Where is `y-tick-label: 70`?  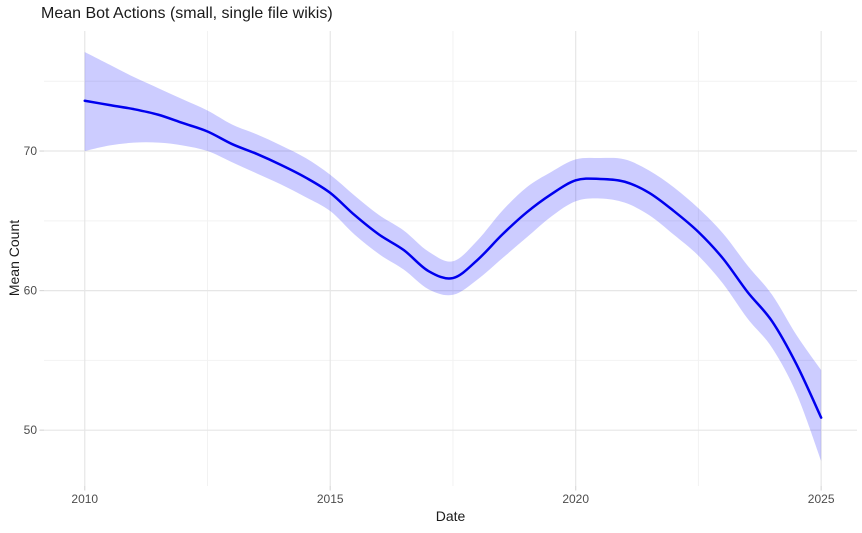 y-tick-label: 70 is located at coordinates (31, 151).